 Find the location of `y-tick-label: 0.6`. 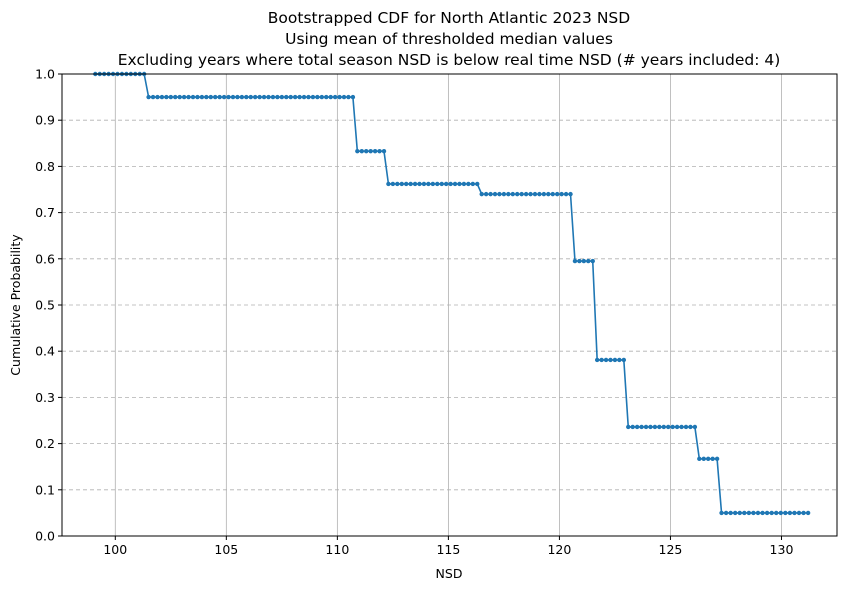

y-tick-label: 0.6 is located at coordinates (45, 258).